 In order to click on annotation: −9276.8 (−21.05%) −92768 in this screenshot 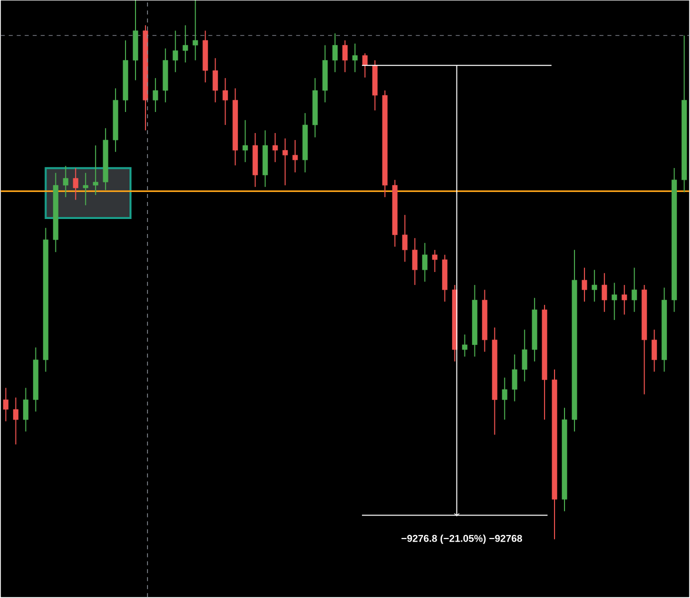, I will do `click(461, 539)`.